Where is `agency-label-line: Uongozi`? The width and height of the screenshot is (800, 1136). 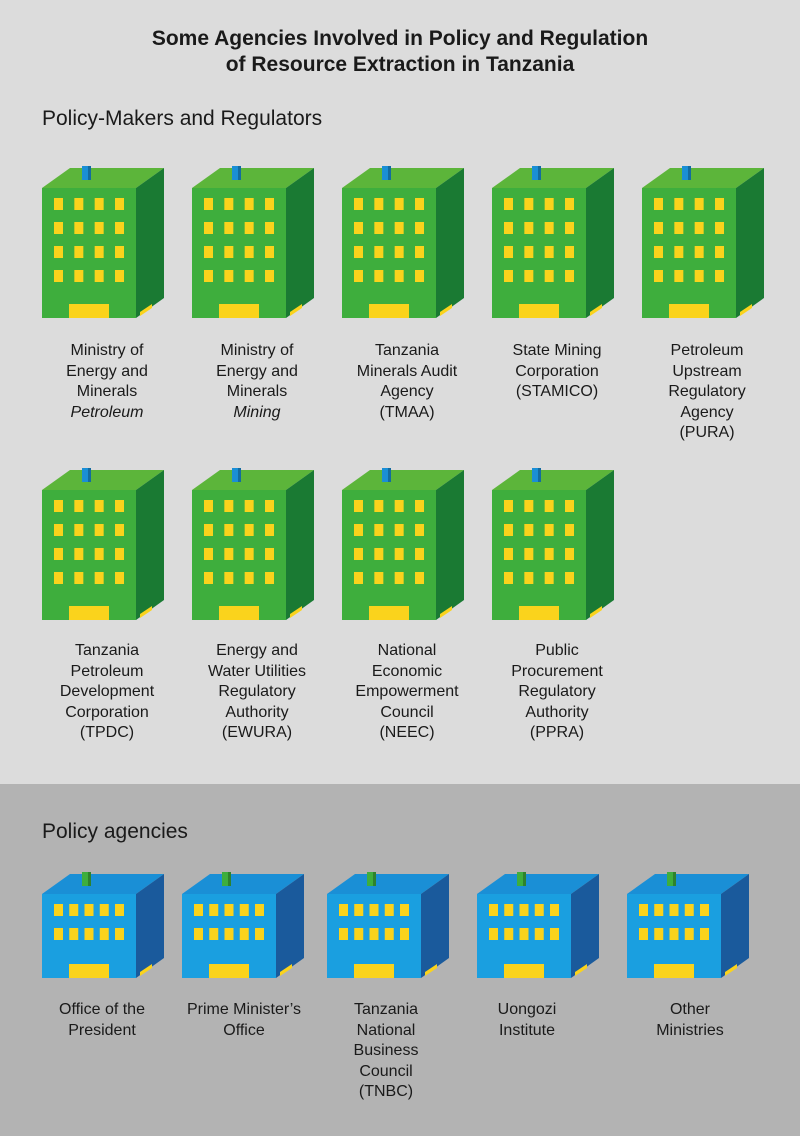
agency-label-line: Uongozi is located at coordinates (527, 1009).